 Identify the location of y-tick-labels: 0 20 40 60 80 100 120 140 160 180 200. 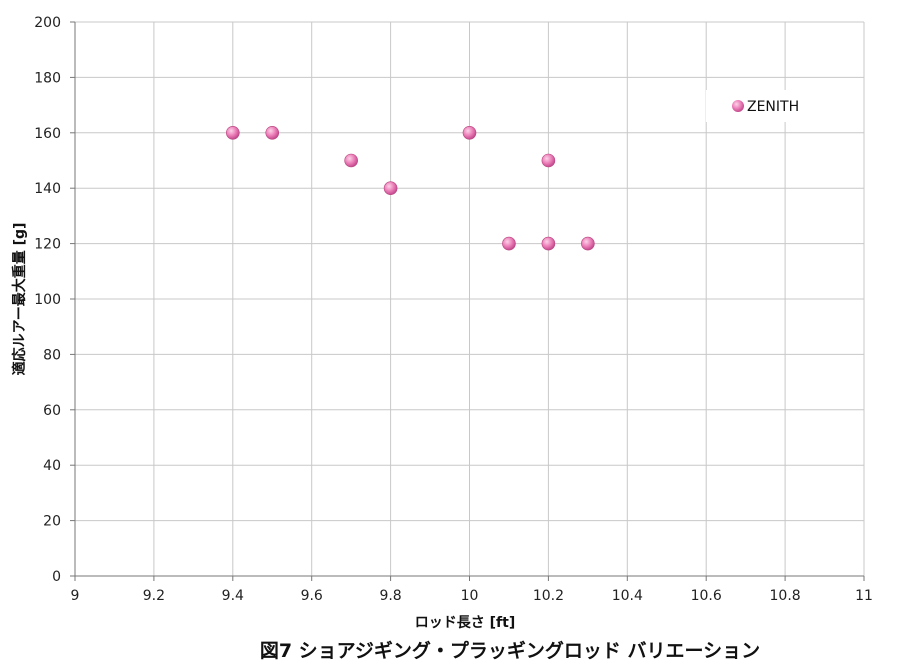
(47, 300).